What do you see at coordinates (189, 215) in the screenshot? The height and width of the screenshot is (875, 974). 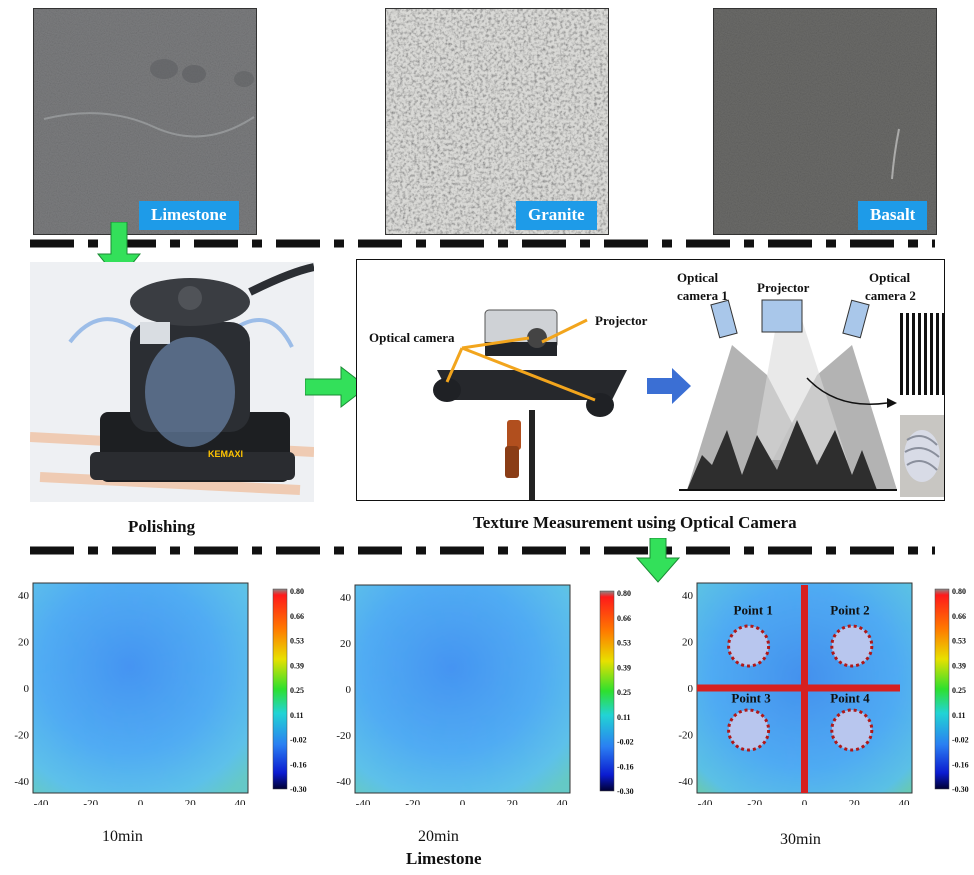 I see `limestone-label: Limestone` at bounding box center [189, 215].